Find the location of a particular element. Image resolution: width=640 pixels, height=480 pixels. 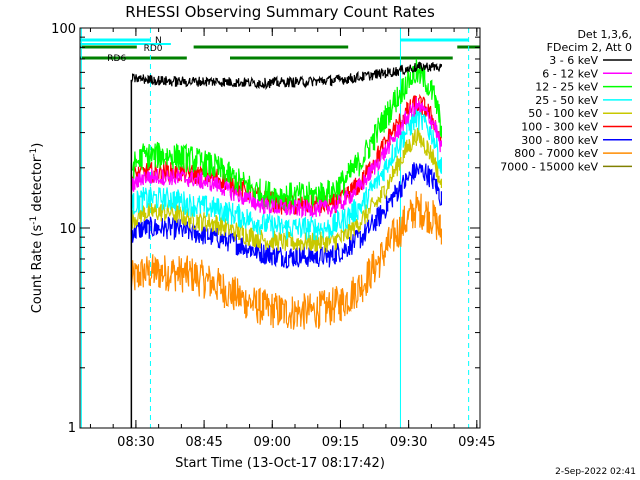

legend-label-2: 12 - 25 keV is located at coordinates (566, 87).